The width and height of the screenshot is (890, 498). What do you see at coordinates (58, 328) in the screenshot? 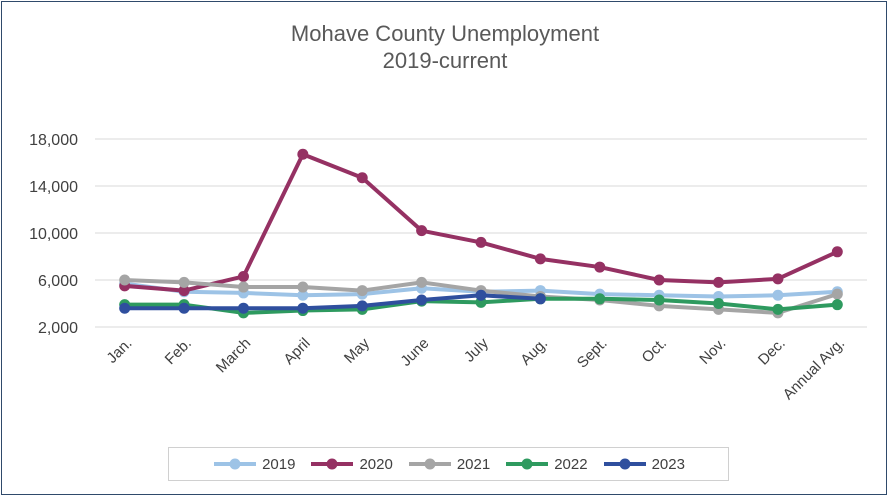
I see `y-tick-label: 2,000` at bounding box center [58, 328].